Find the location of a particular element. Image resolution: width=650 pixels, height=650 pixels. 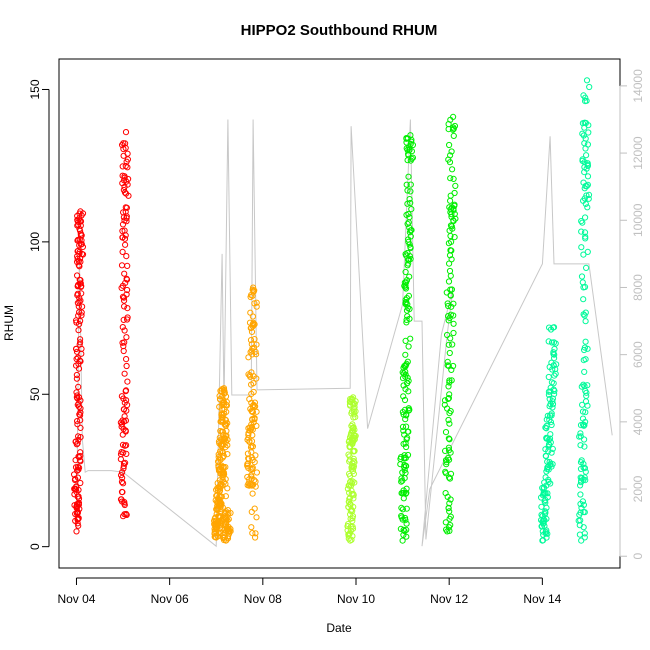

y-tick-label: 50 is located at coordinates (35, 394).